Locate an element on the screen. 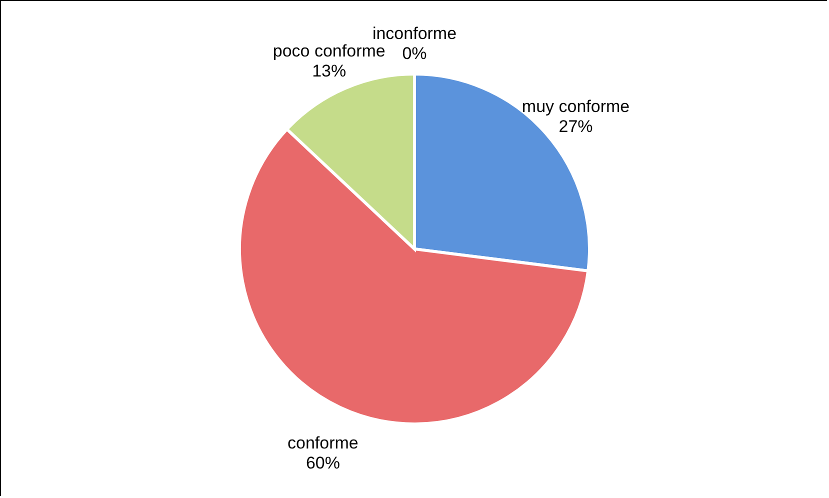 This screenshot has height=498, width=829. data-label: 13% is located at coordinates (329, 71).